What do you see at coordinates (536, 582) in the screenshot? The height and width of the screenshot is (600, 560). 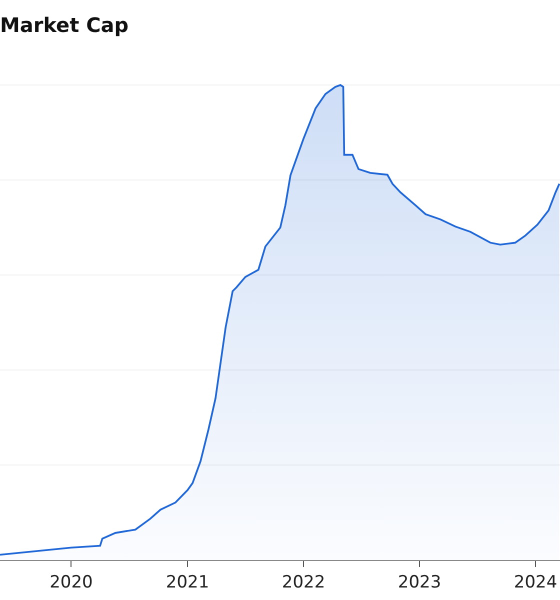 I see `x-tick-label: 2024` at bounding box center [536, 582].